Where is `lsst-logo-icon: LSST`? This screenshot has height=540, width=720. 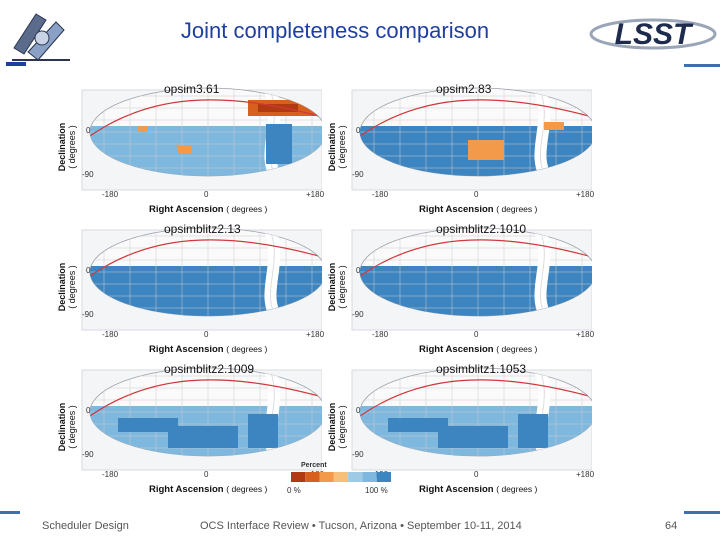
lsst-logo-icon: LSST is located at coordinates (653, 32).